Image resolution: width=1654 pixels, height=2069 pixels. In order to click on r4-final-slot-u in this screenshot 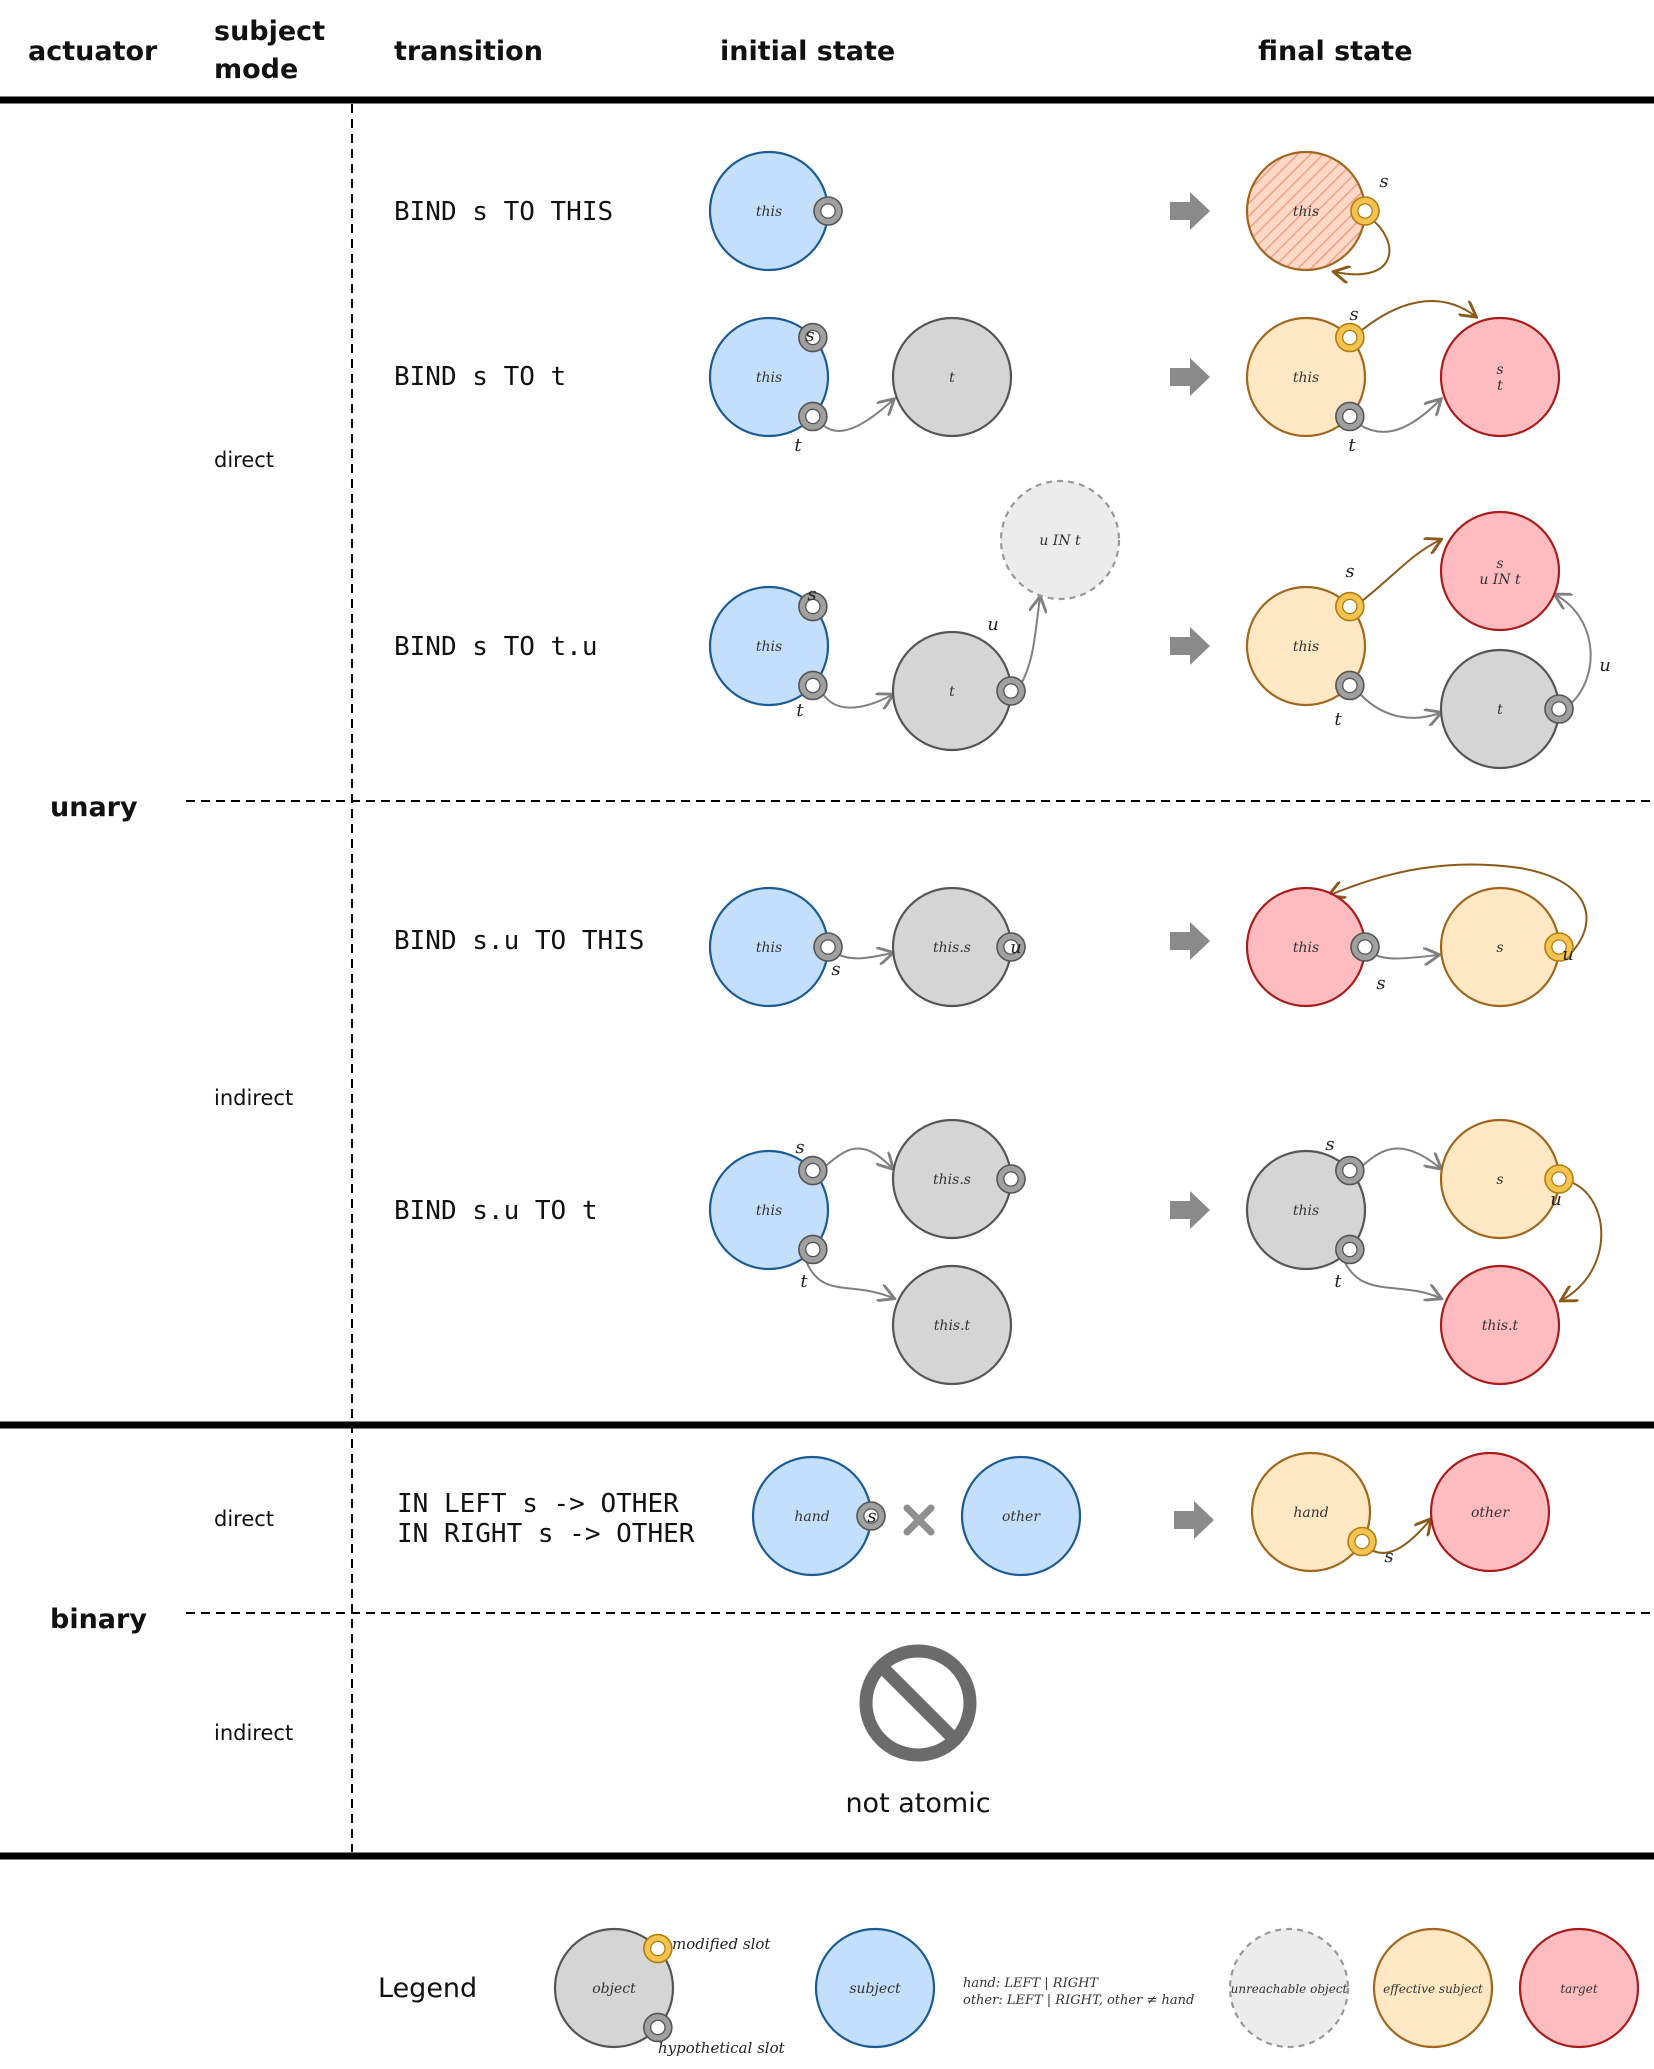, I will do `click(1559, 947)`.